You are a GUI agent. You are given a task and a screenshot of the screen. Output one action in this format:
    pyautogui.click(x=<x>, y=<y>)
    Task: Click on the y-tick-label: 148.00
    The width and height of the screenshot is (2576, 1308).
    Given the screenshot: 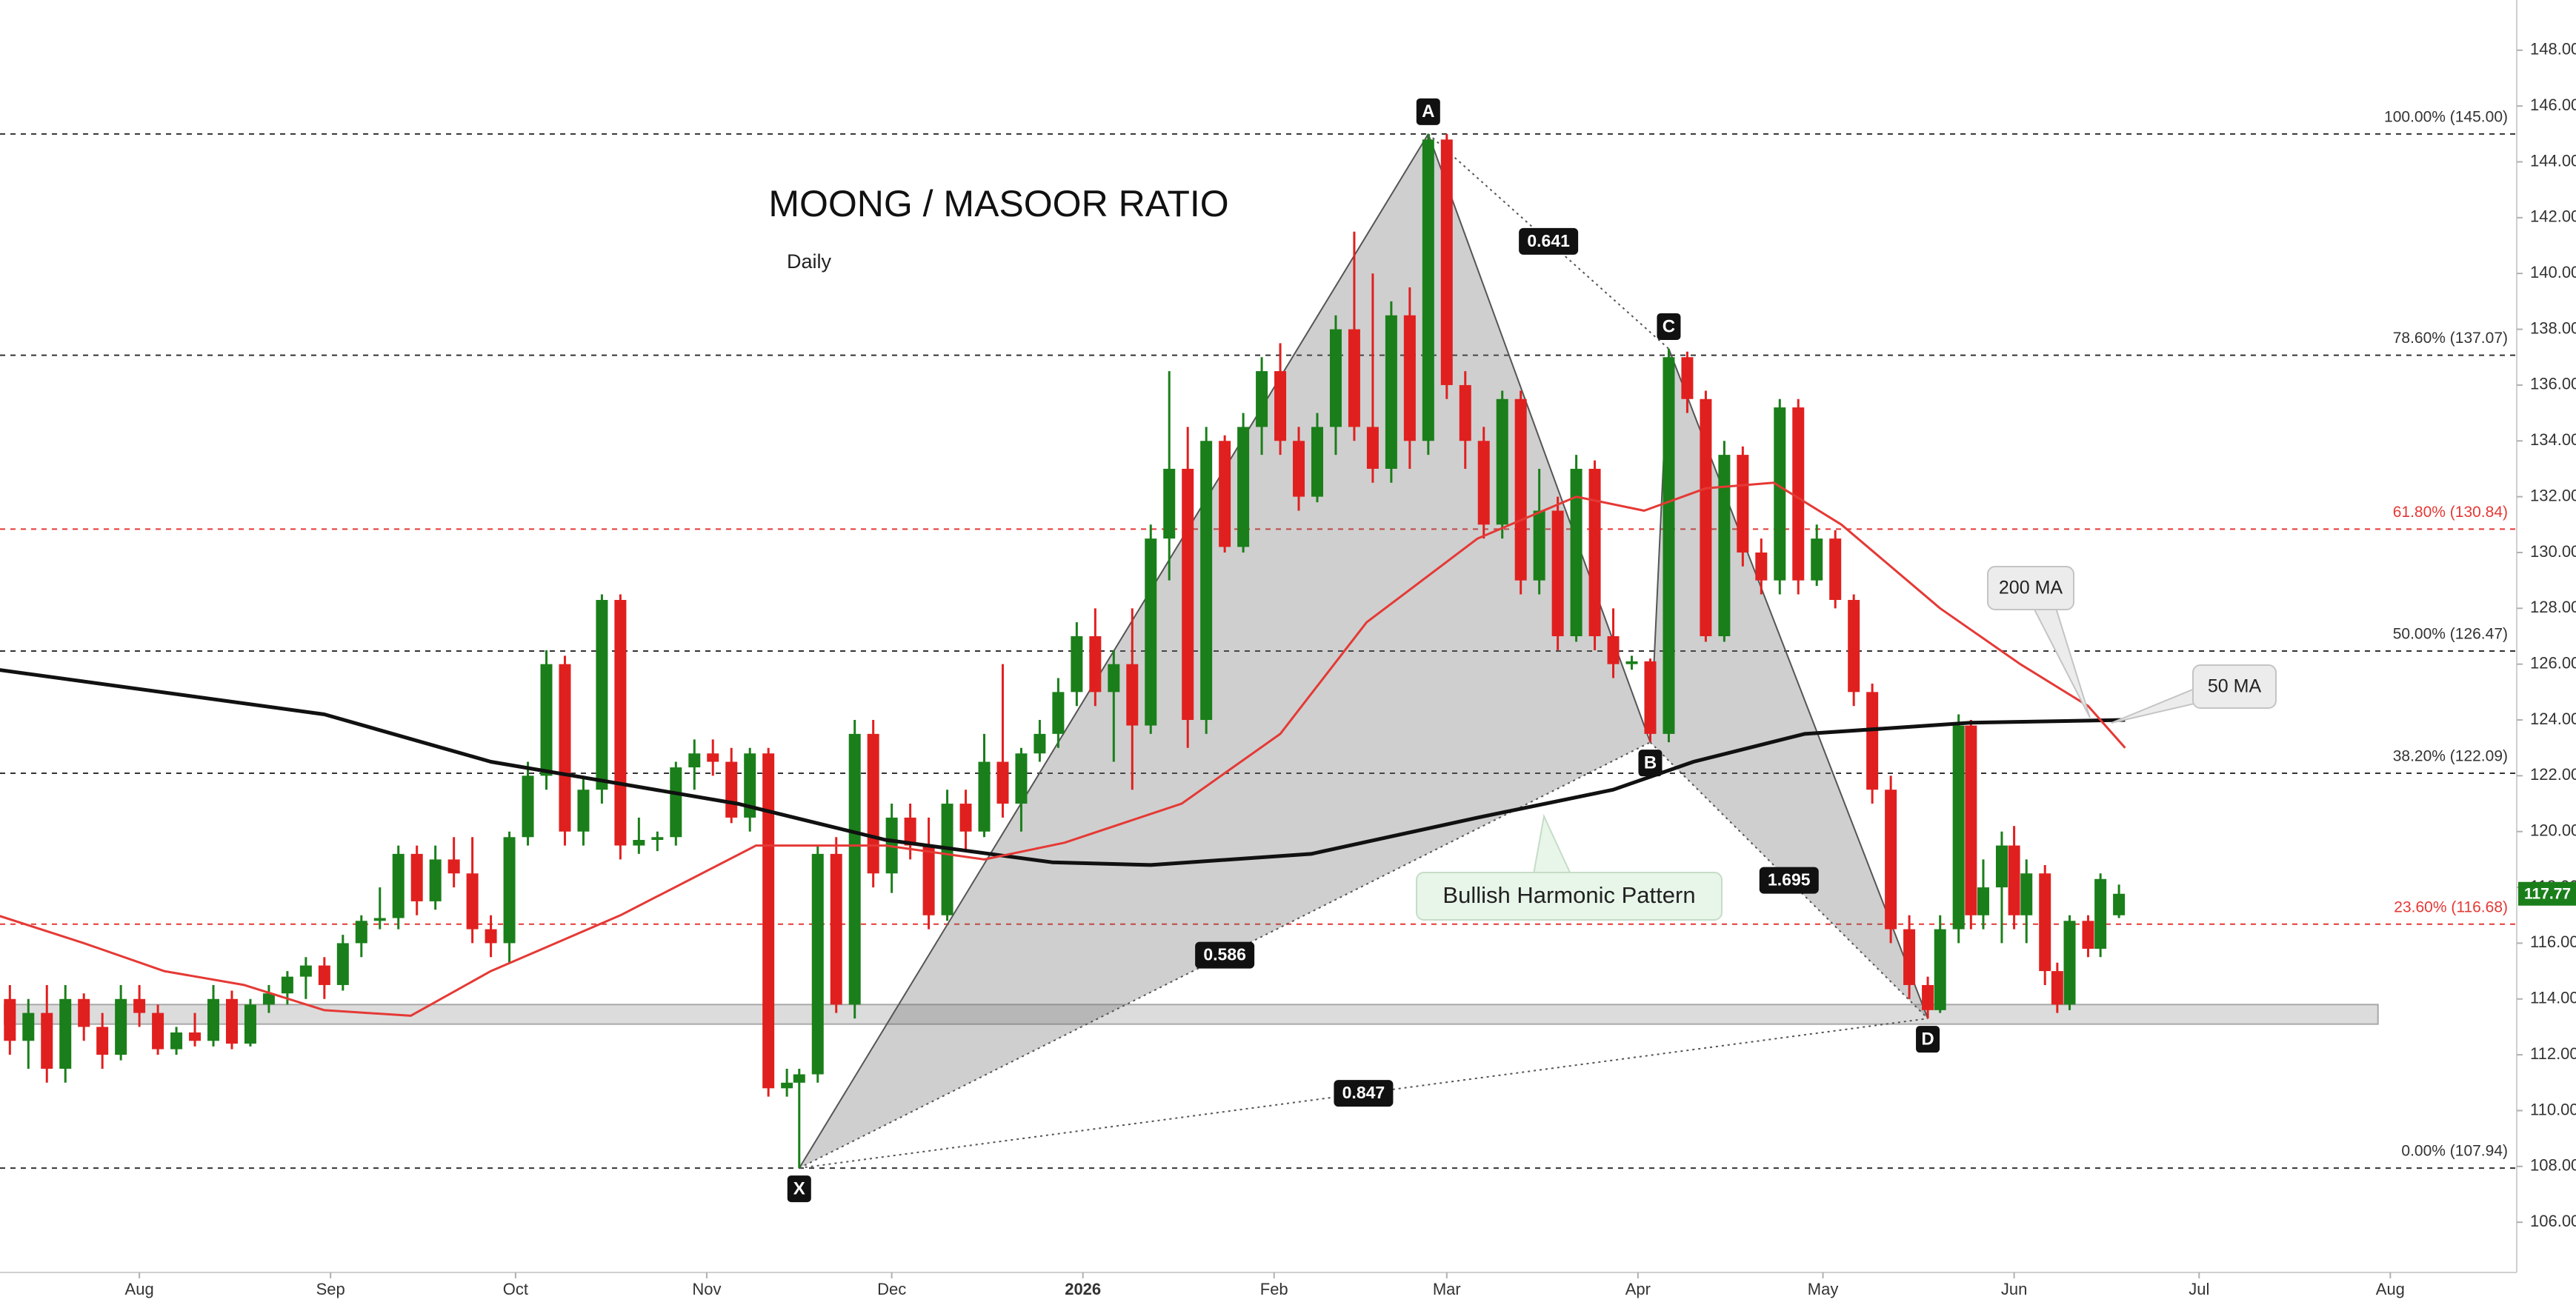 What is the action you would take?
    pyautogui.click(x=2553, y=50)
    